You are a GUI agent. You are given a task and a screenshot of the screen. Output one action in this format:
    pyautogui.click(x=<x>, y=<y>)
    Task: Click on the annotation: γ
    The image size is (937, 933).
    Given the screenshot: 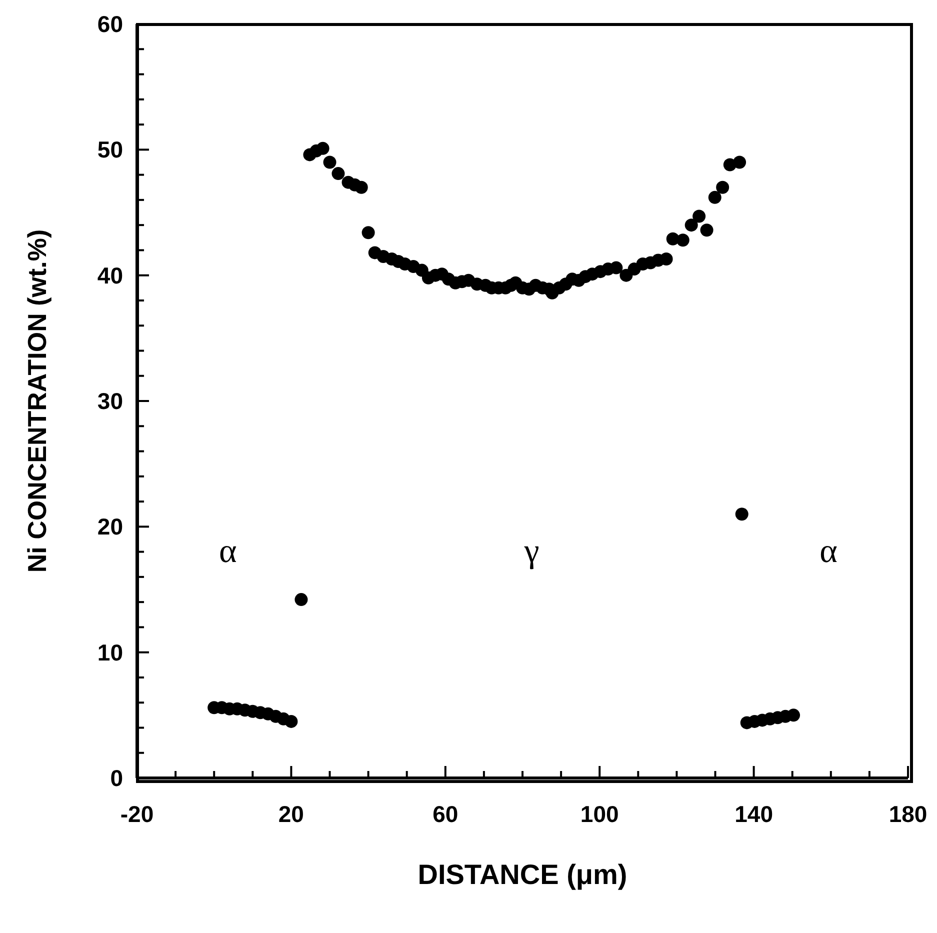 What is the action you would take?
    pyautogui.click(x=532, y=551)
    